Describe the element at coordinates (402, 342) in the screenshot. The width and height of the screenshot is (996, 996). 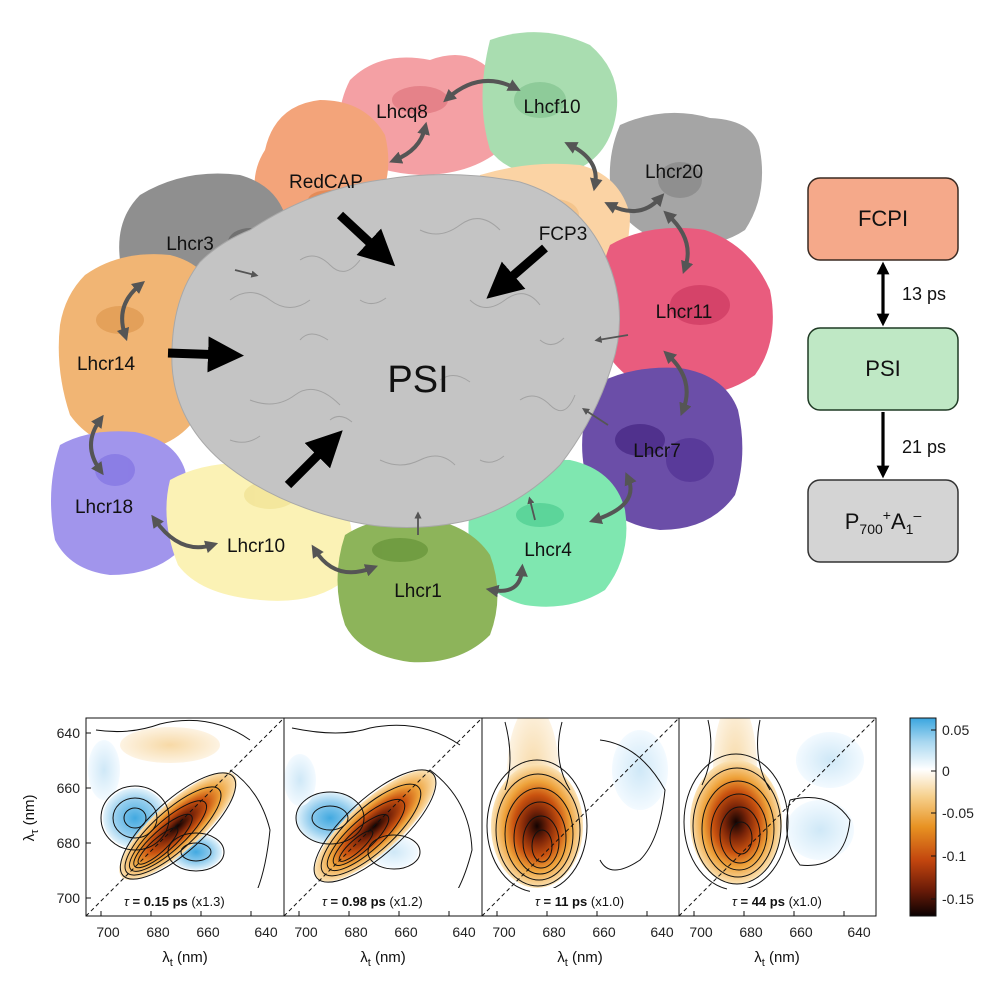
I see `psi-core-texture` at that location.